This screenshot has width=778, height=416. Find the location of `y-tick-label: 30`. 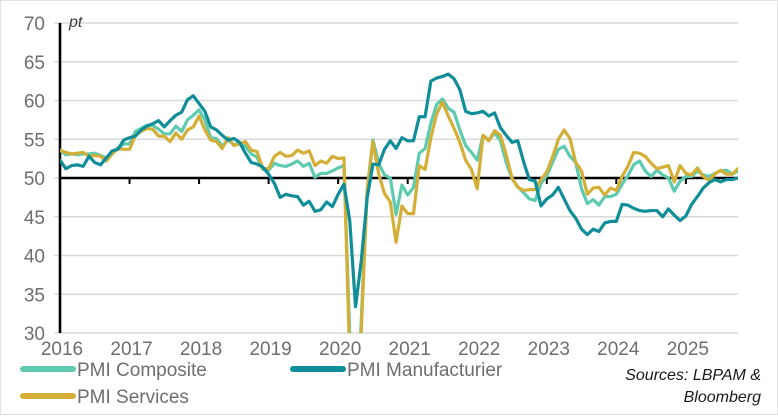

y-tick-label: 30 is located at coordinates (34, 334).